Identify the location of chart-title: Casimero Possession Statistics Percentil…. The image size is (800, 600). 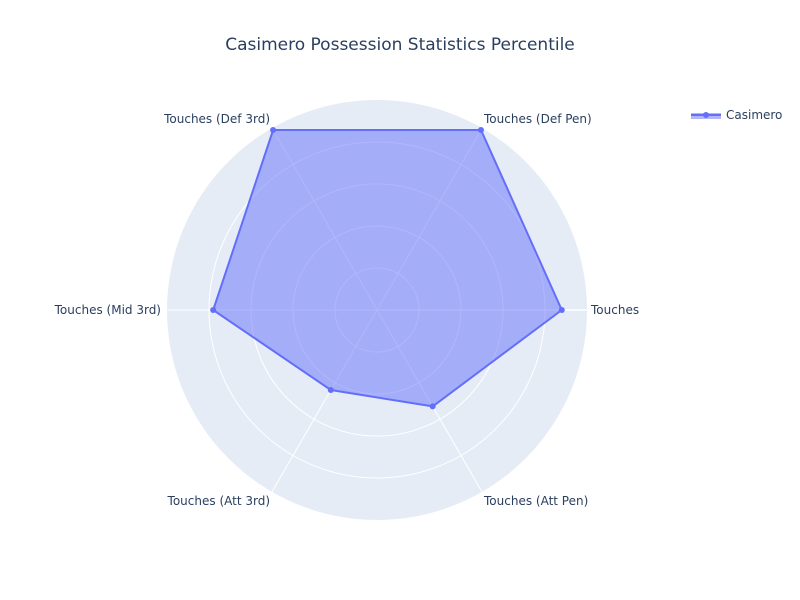
(400, 45).